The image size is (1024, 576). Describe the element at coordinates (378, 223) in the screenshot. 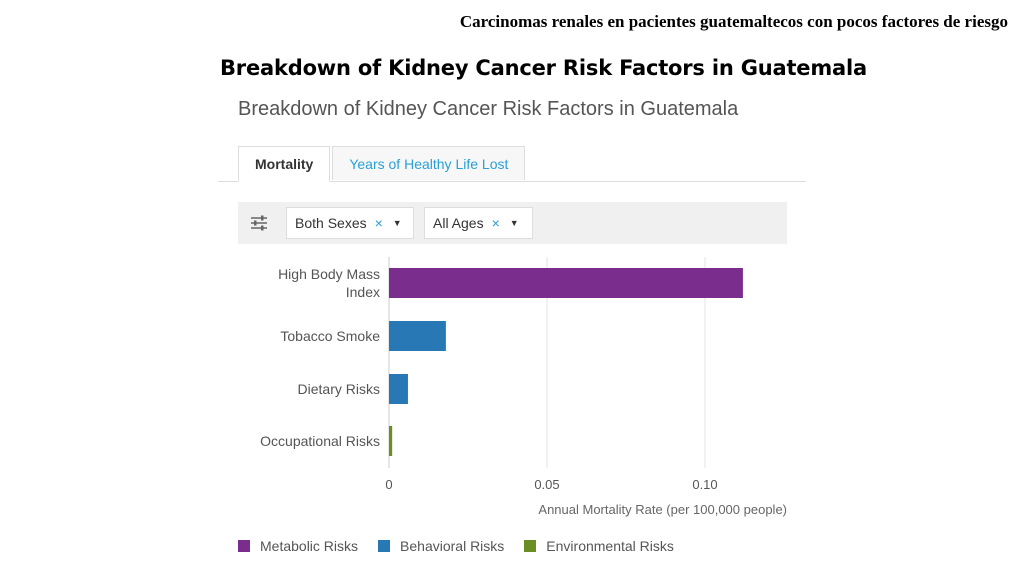

I see `clear-sex-icon: ×` at that location.